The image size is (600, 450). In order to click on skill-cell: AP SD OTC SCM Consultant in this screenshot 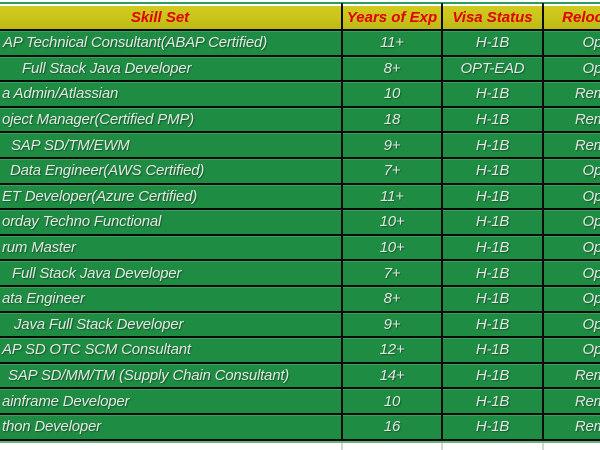, I will do `click(171, 351)`.